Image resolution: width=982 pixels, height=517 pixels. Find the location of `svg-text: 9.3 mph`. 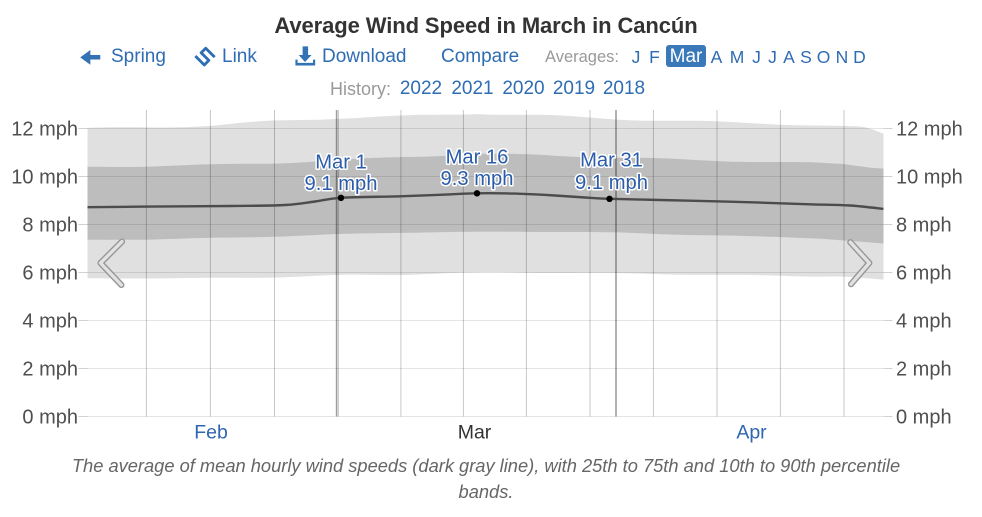

svg-text: 9.3 mph is located at coordinates (477, 179).